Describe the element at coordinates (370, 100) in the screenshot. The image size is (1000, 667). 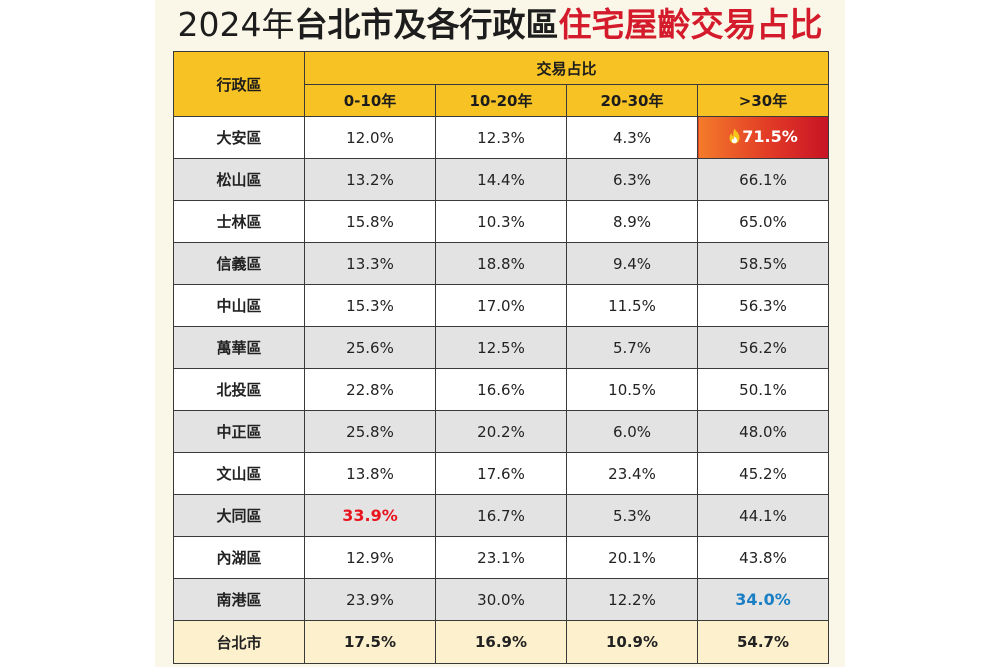
I see `column-header: 0-10年` at that location.